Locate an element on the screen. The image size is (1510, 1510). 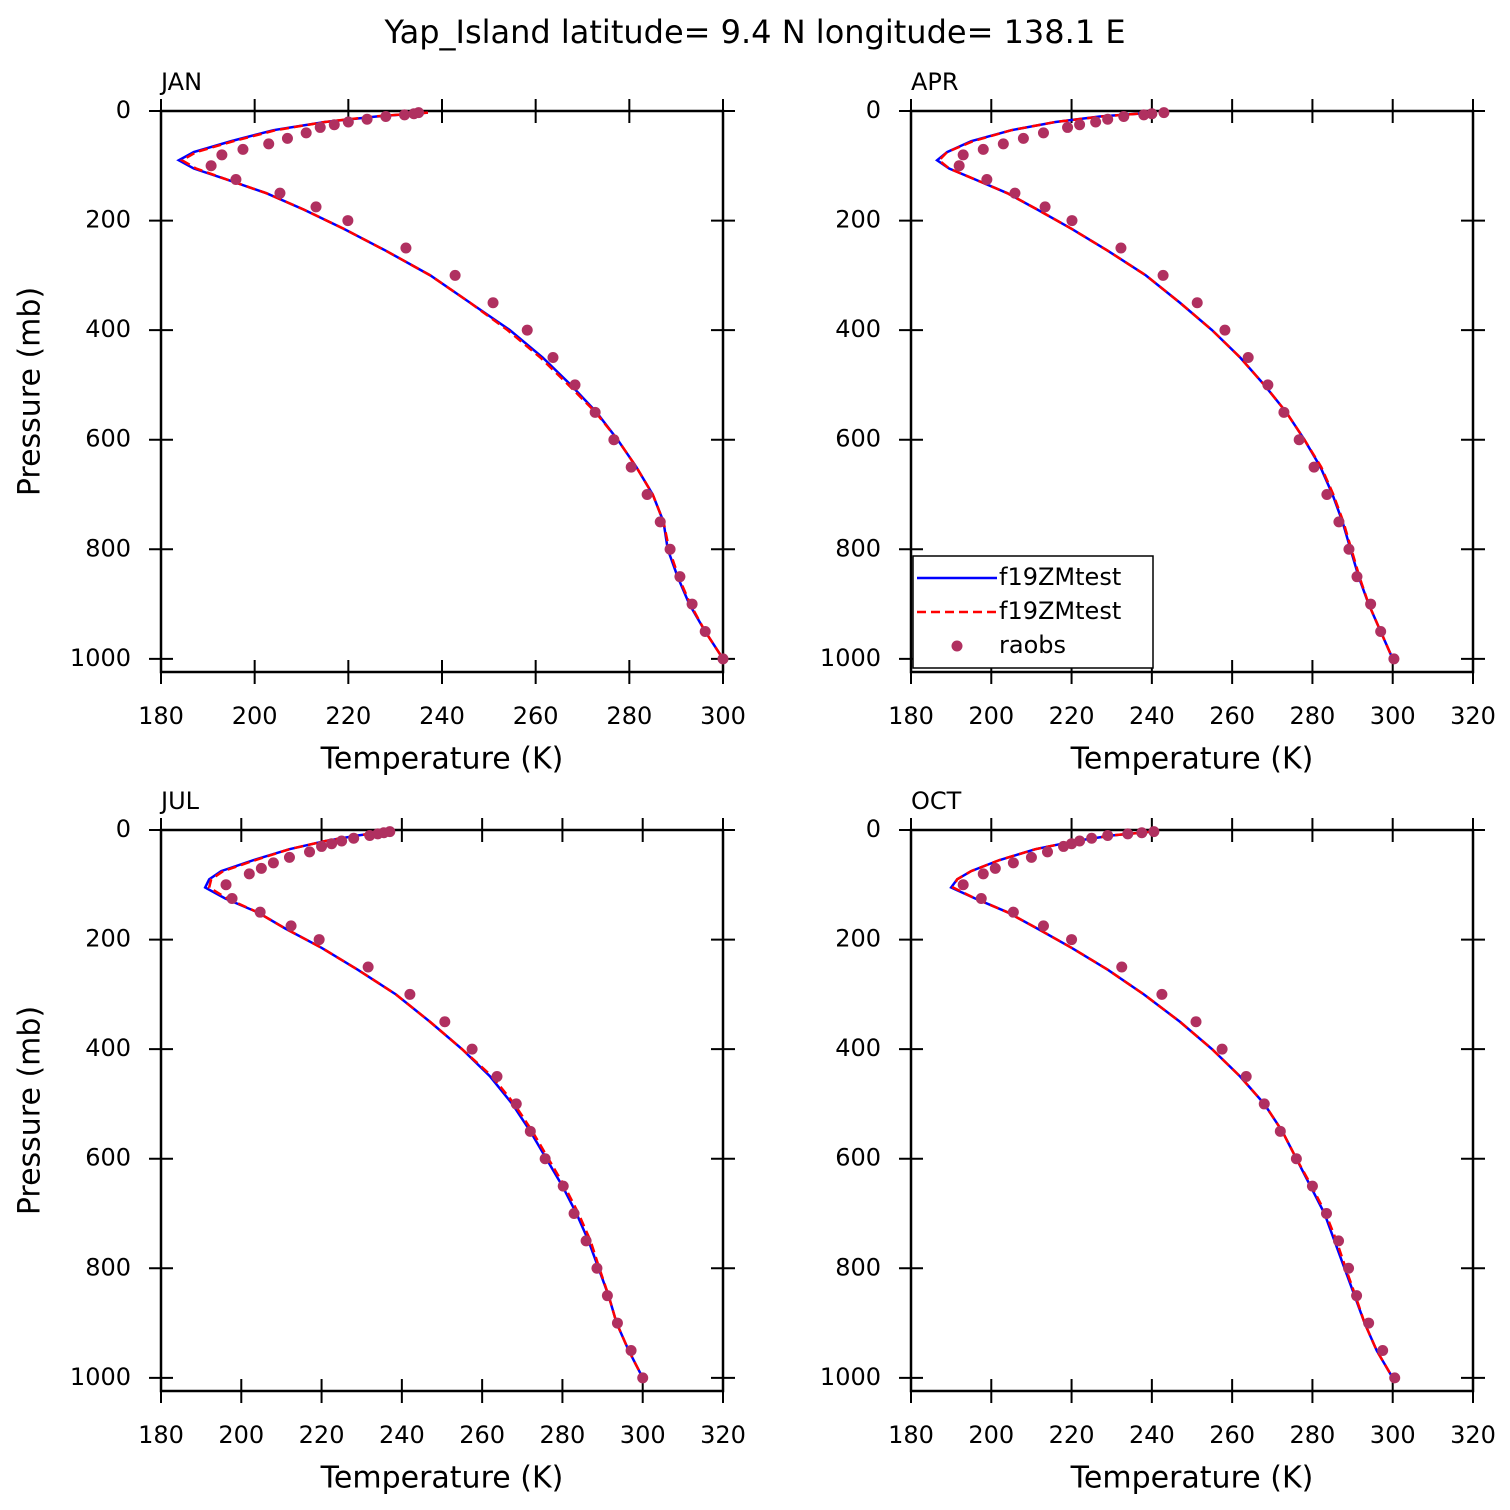
plot-frame is located at coordinates (442, 1110).